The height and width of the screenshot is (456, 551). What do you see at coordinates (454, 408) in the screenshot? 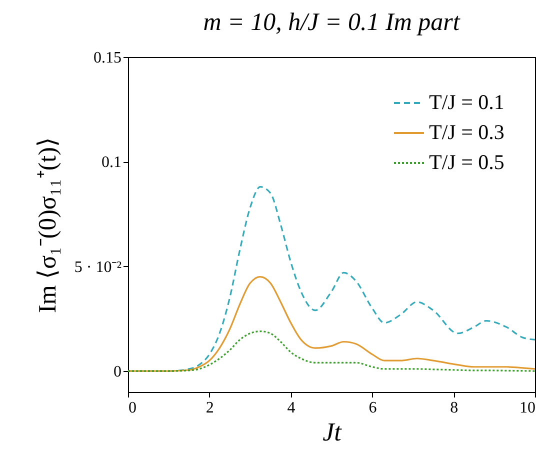
I see `x-tick-label: 8` at bounding box center [454, 408].